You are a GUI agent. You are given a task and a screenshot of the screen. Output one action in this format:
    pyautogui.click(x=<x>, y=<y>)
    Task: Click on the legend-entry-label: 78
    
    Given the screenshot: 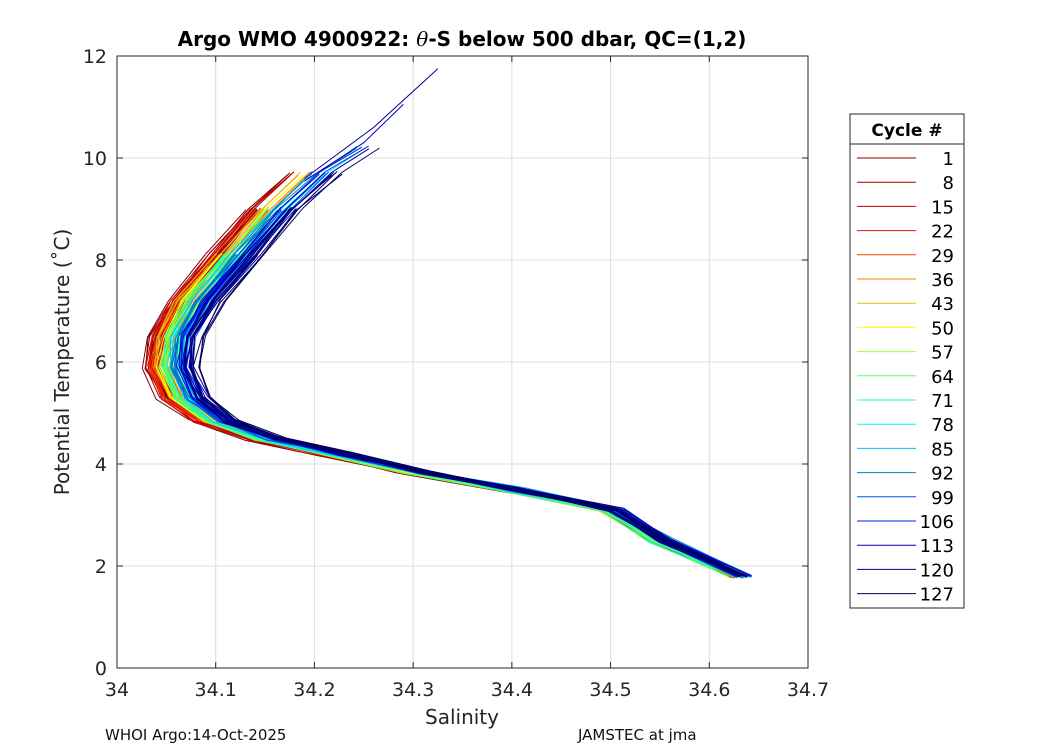 What is the action you would take?
    pyautogui.click(x=942, y=425)
    